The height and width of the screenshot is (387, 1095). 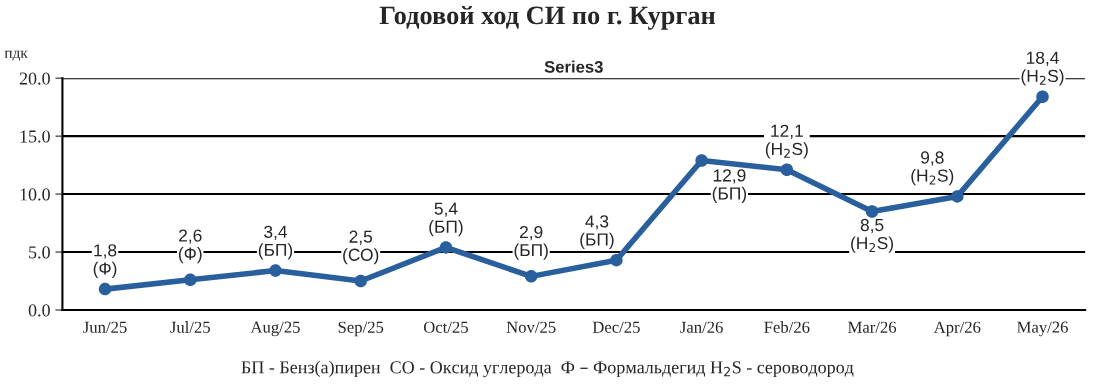 I want to click on x-tick-label: Sep/25, so click(x=361, y=329).